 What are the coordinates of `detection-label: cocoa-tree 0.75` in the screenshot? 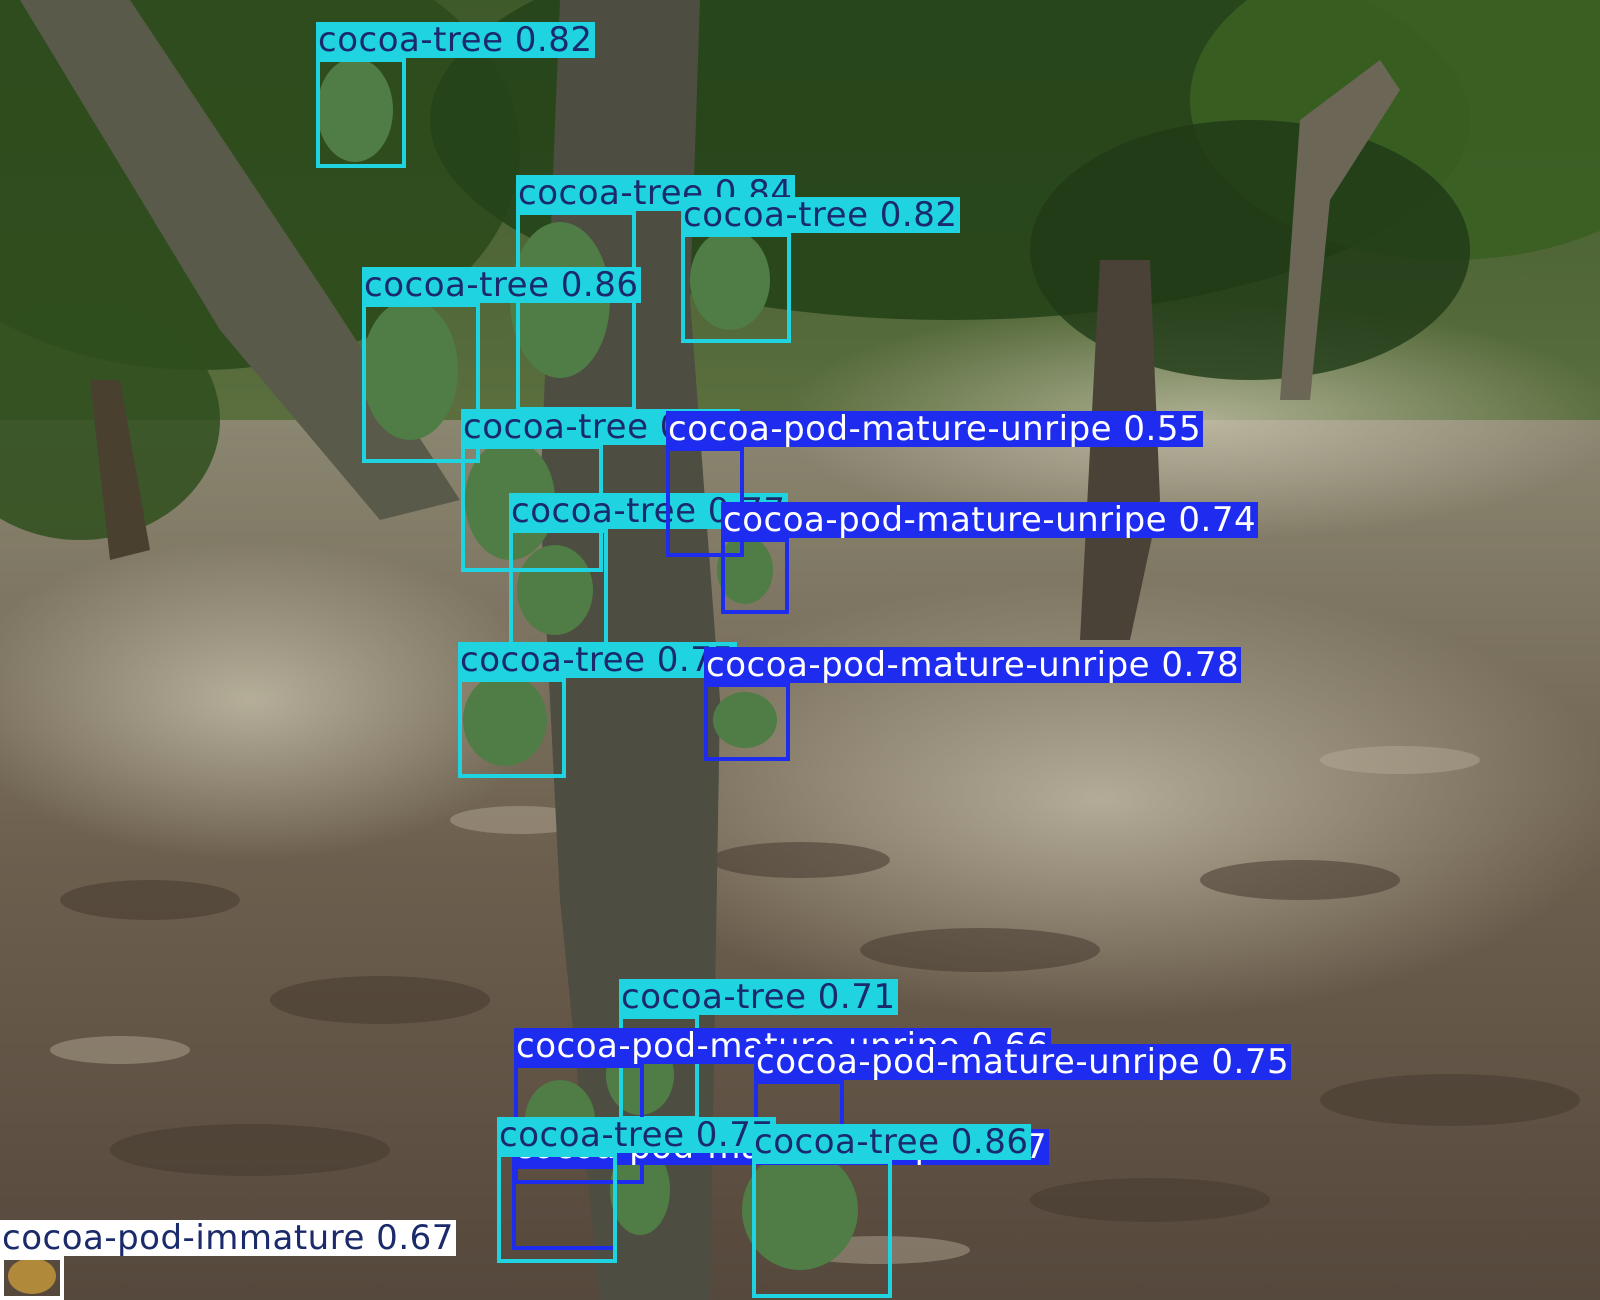 It's located at (597, 660).